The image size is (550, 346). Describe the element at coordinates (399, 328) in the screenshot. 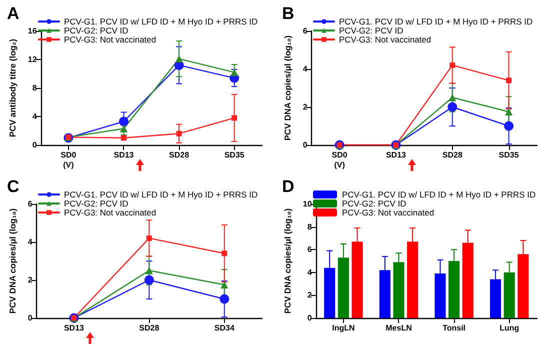

I see `x-tick-label: MesLN` at that location.